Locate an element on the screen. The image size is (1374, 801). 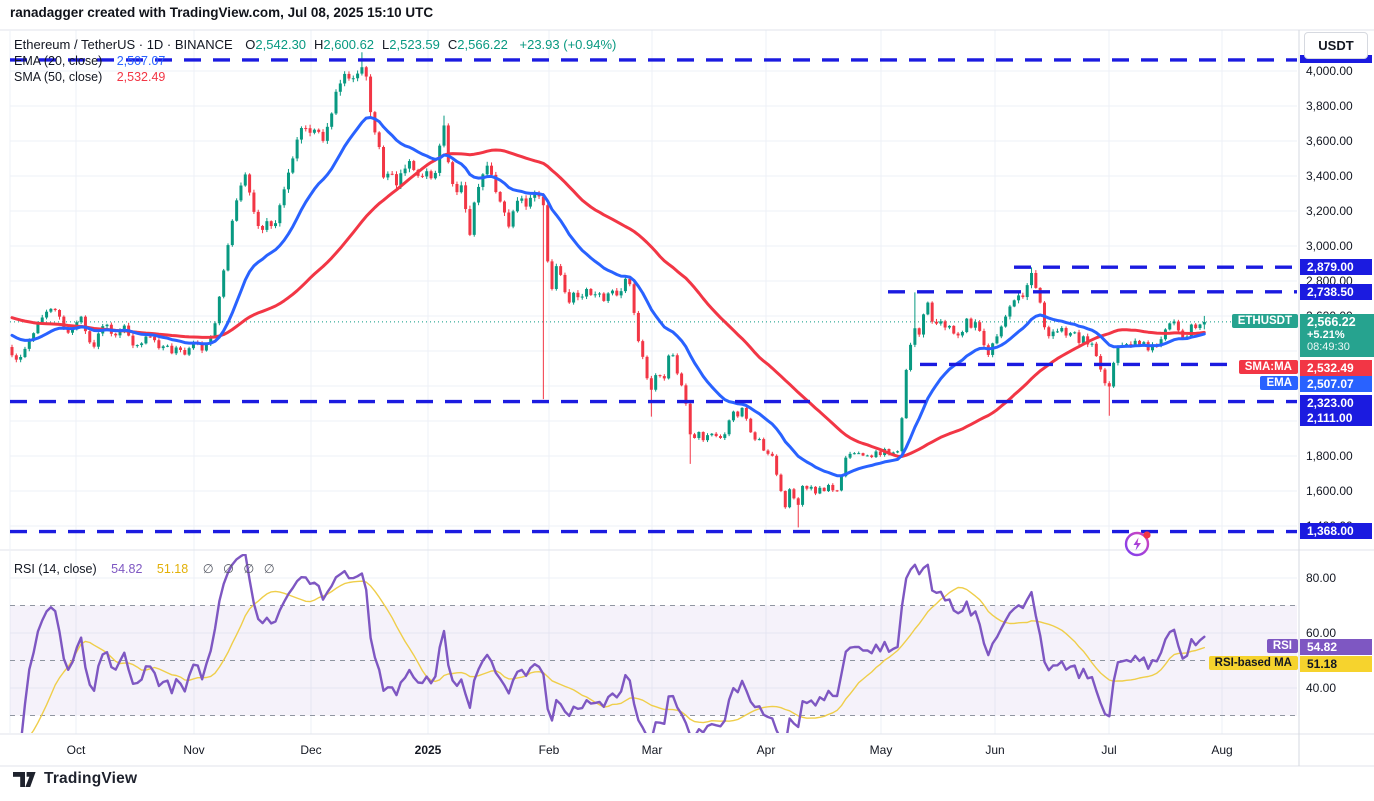
price-axis-tick: 3,800.00 is located at coordinates (1329, 106).